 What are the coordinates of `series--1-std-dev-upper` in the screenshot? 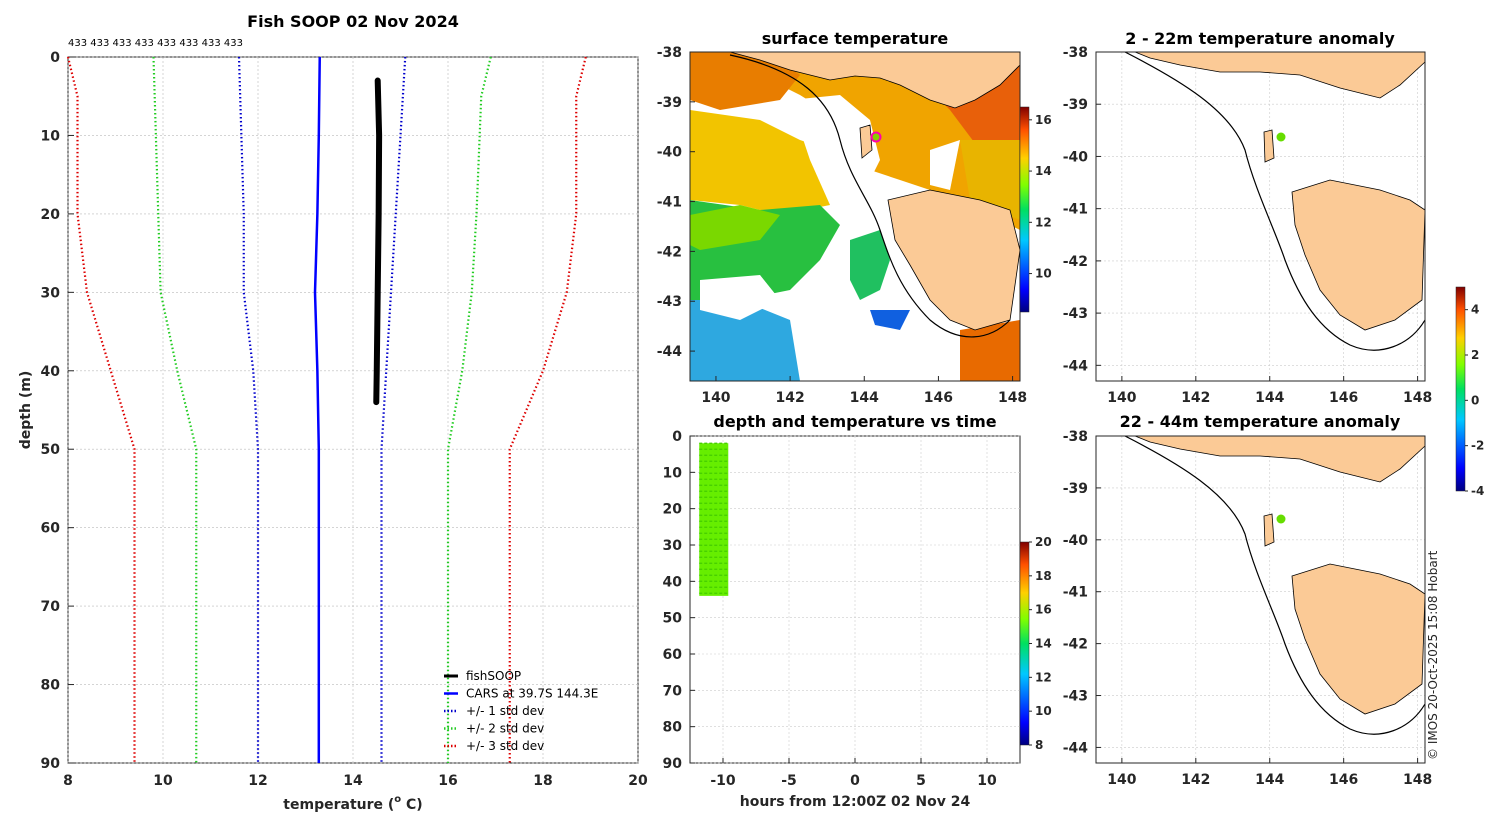 It's located at (393, 409).